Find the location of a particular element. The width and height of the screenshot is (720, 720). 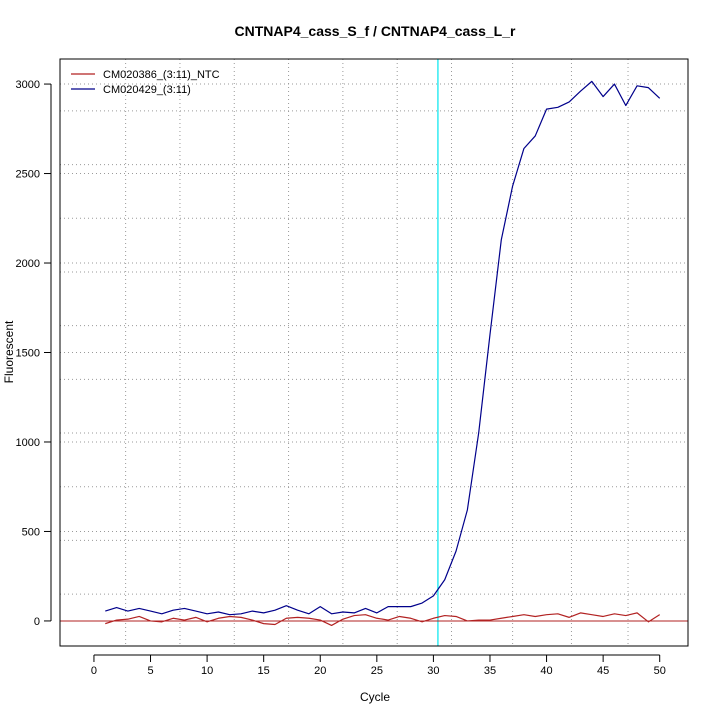

x-tick-label: 25 is located at coordinates (377, 671).